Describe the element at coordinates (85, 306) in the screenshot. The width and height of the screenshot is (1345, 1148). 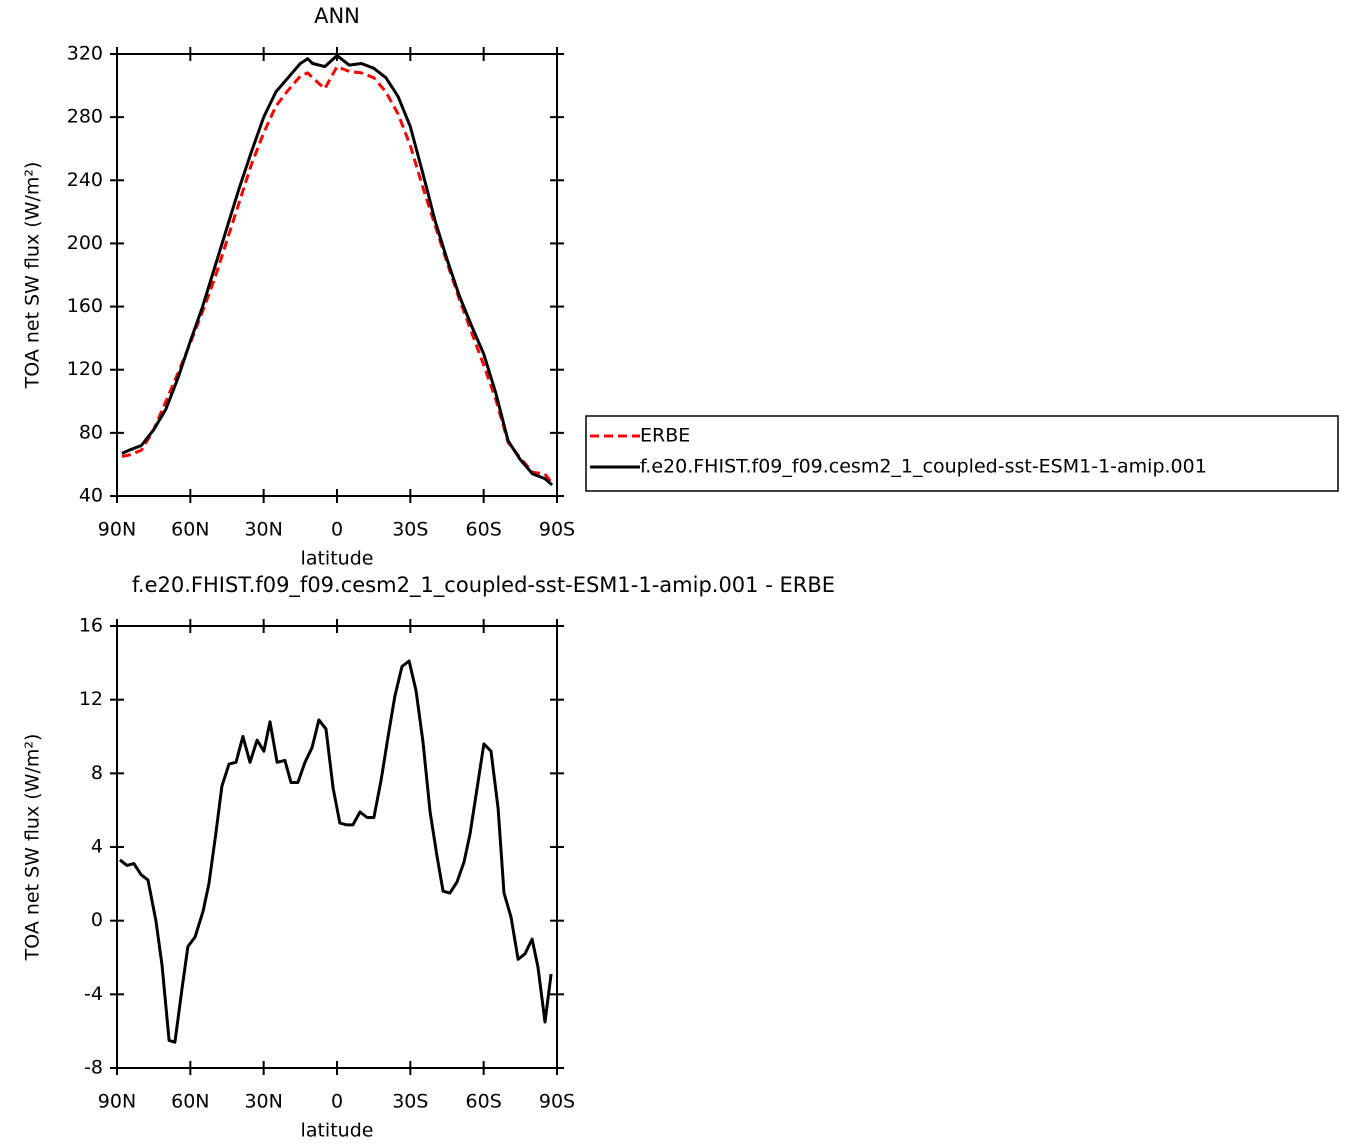
I see `y-tick-label: 160` at that location.